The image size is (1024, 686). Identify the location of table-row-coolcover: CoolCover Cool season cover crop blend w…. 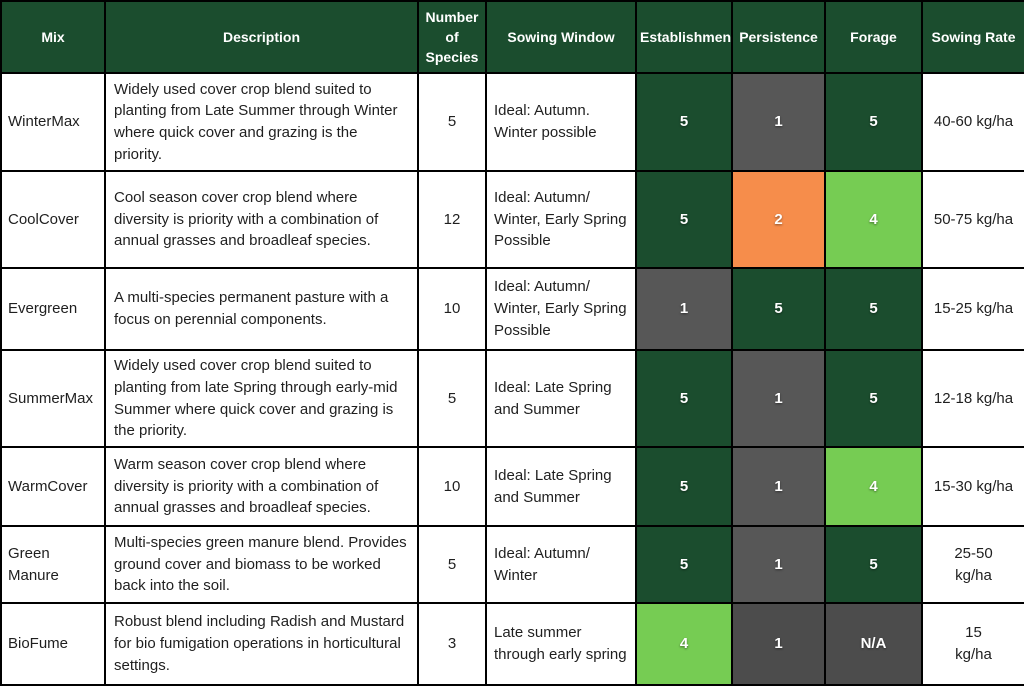
(512, 219).